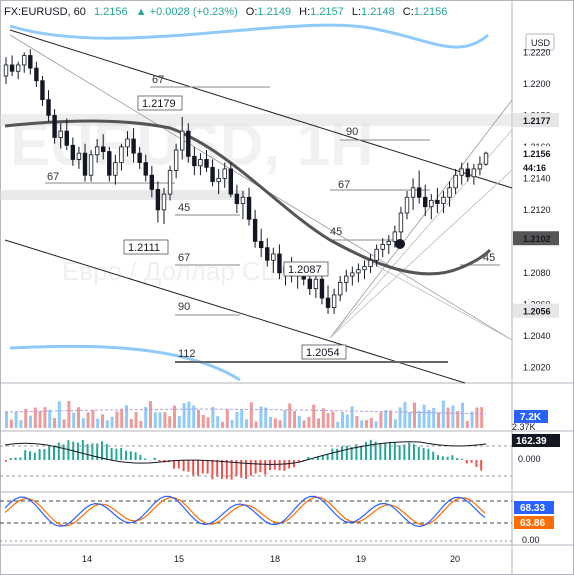 The image size is (574, 575). I want to click on time-axis: 14 15 18 19 20, so click(271, 559).